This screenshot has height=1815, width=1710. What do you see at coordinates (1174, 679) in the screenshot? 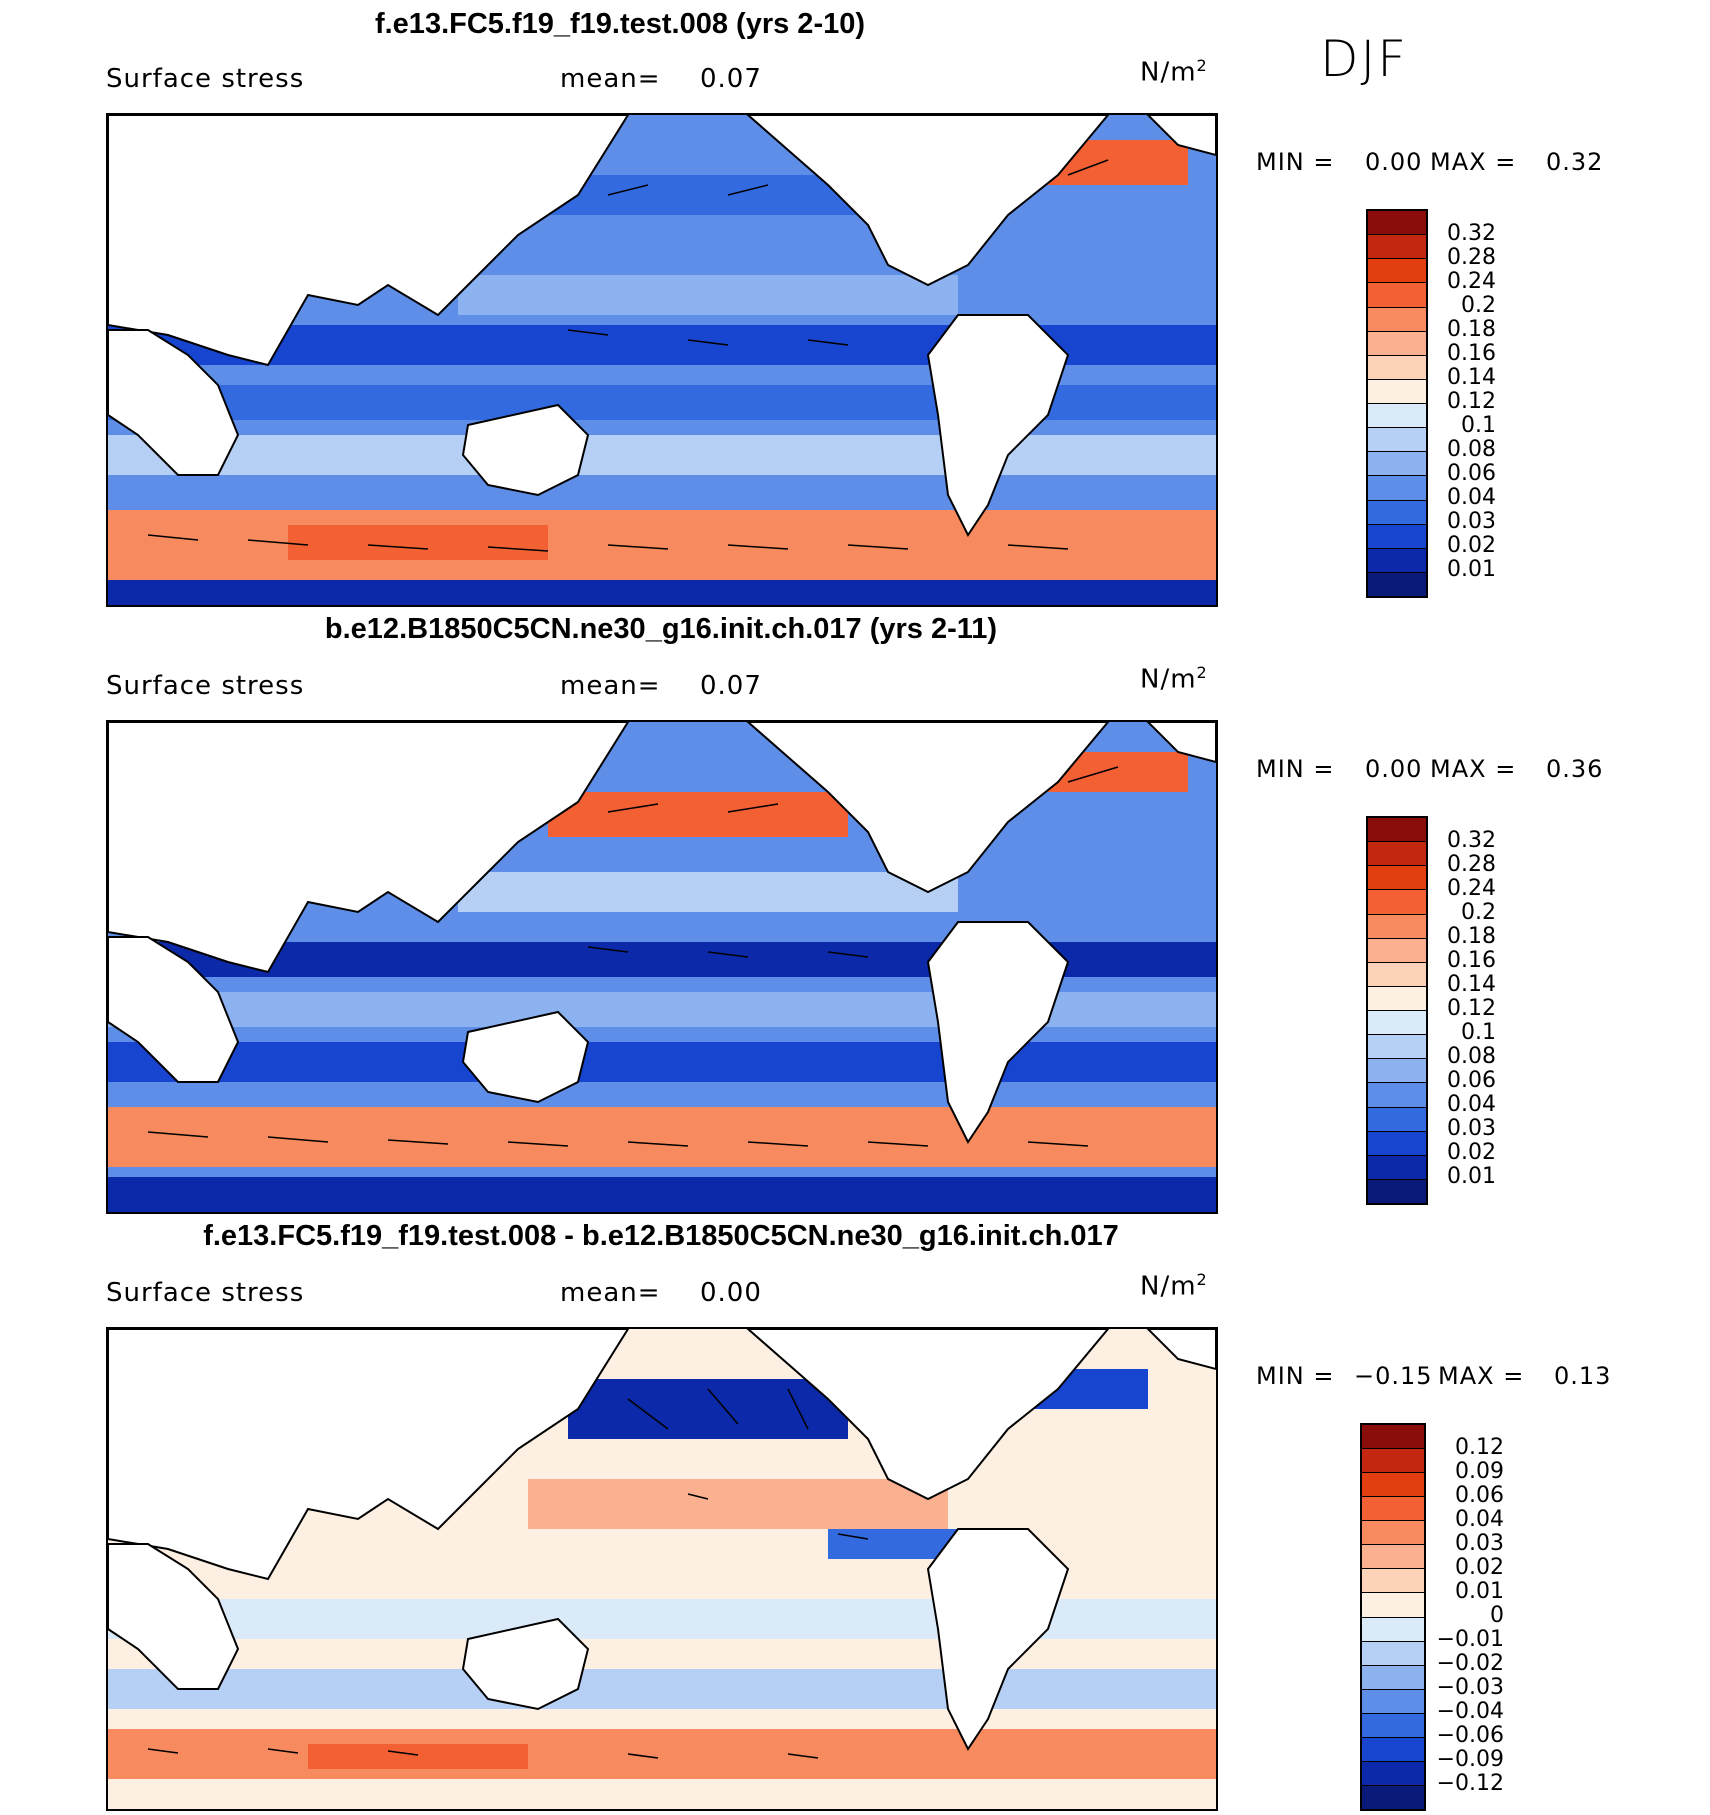
I see `panel-2-units: N/m2` at bounding box center [1174, 679].